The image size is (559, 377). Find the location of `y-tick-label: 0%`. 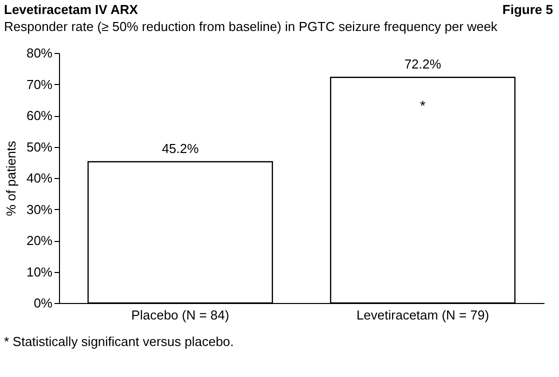

y-tick-label: 0% is located at coordinates (43, 303).